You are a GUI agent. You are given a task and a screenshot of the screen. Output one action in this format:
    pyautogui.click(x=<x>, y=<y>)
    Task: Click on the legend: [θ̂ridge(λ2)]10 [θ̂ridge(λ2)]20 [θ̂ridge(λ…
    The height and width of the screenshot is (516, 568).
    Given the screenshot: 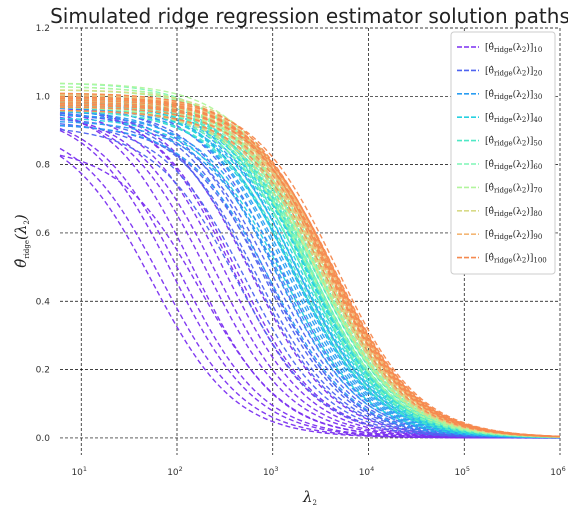 What is the action you would take?
    pyautogui.click(x=503, y=153)
    